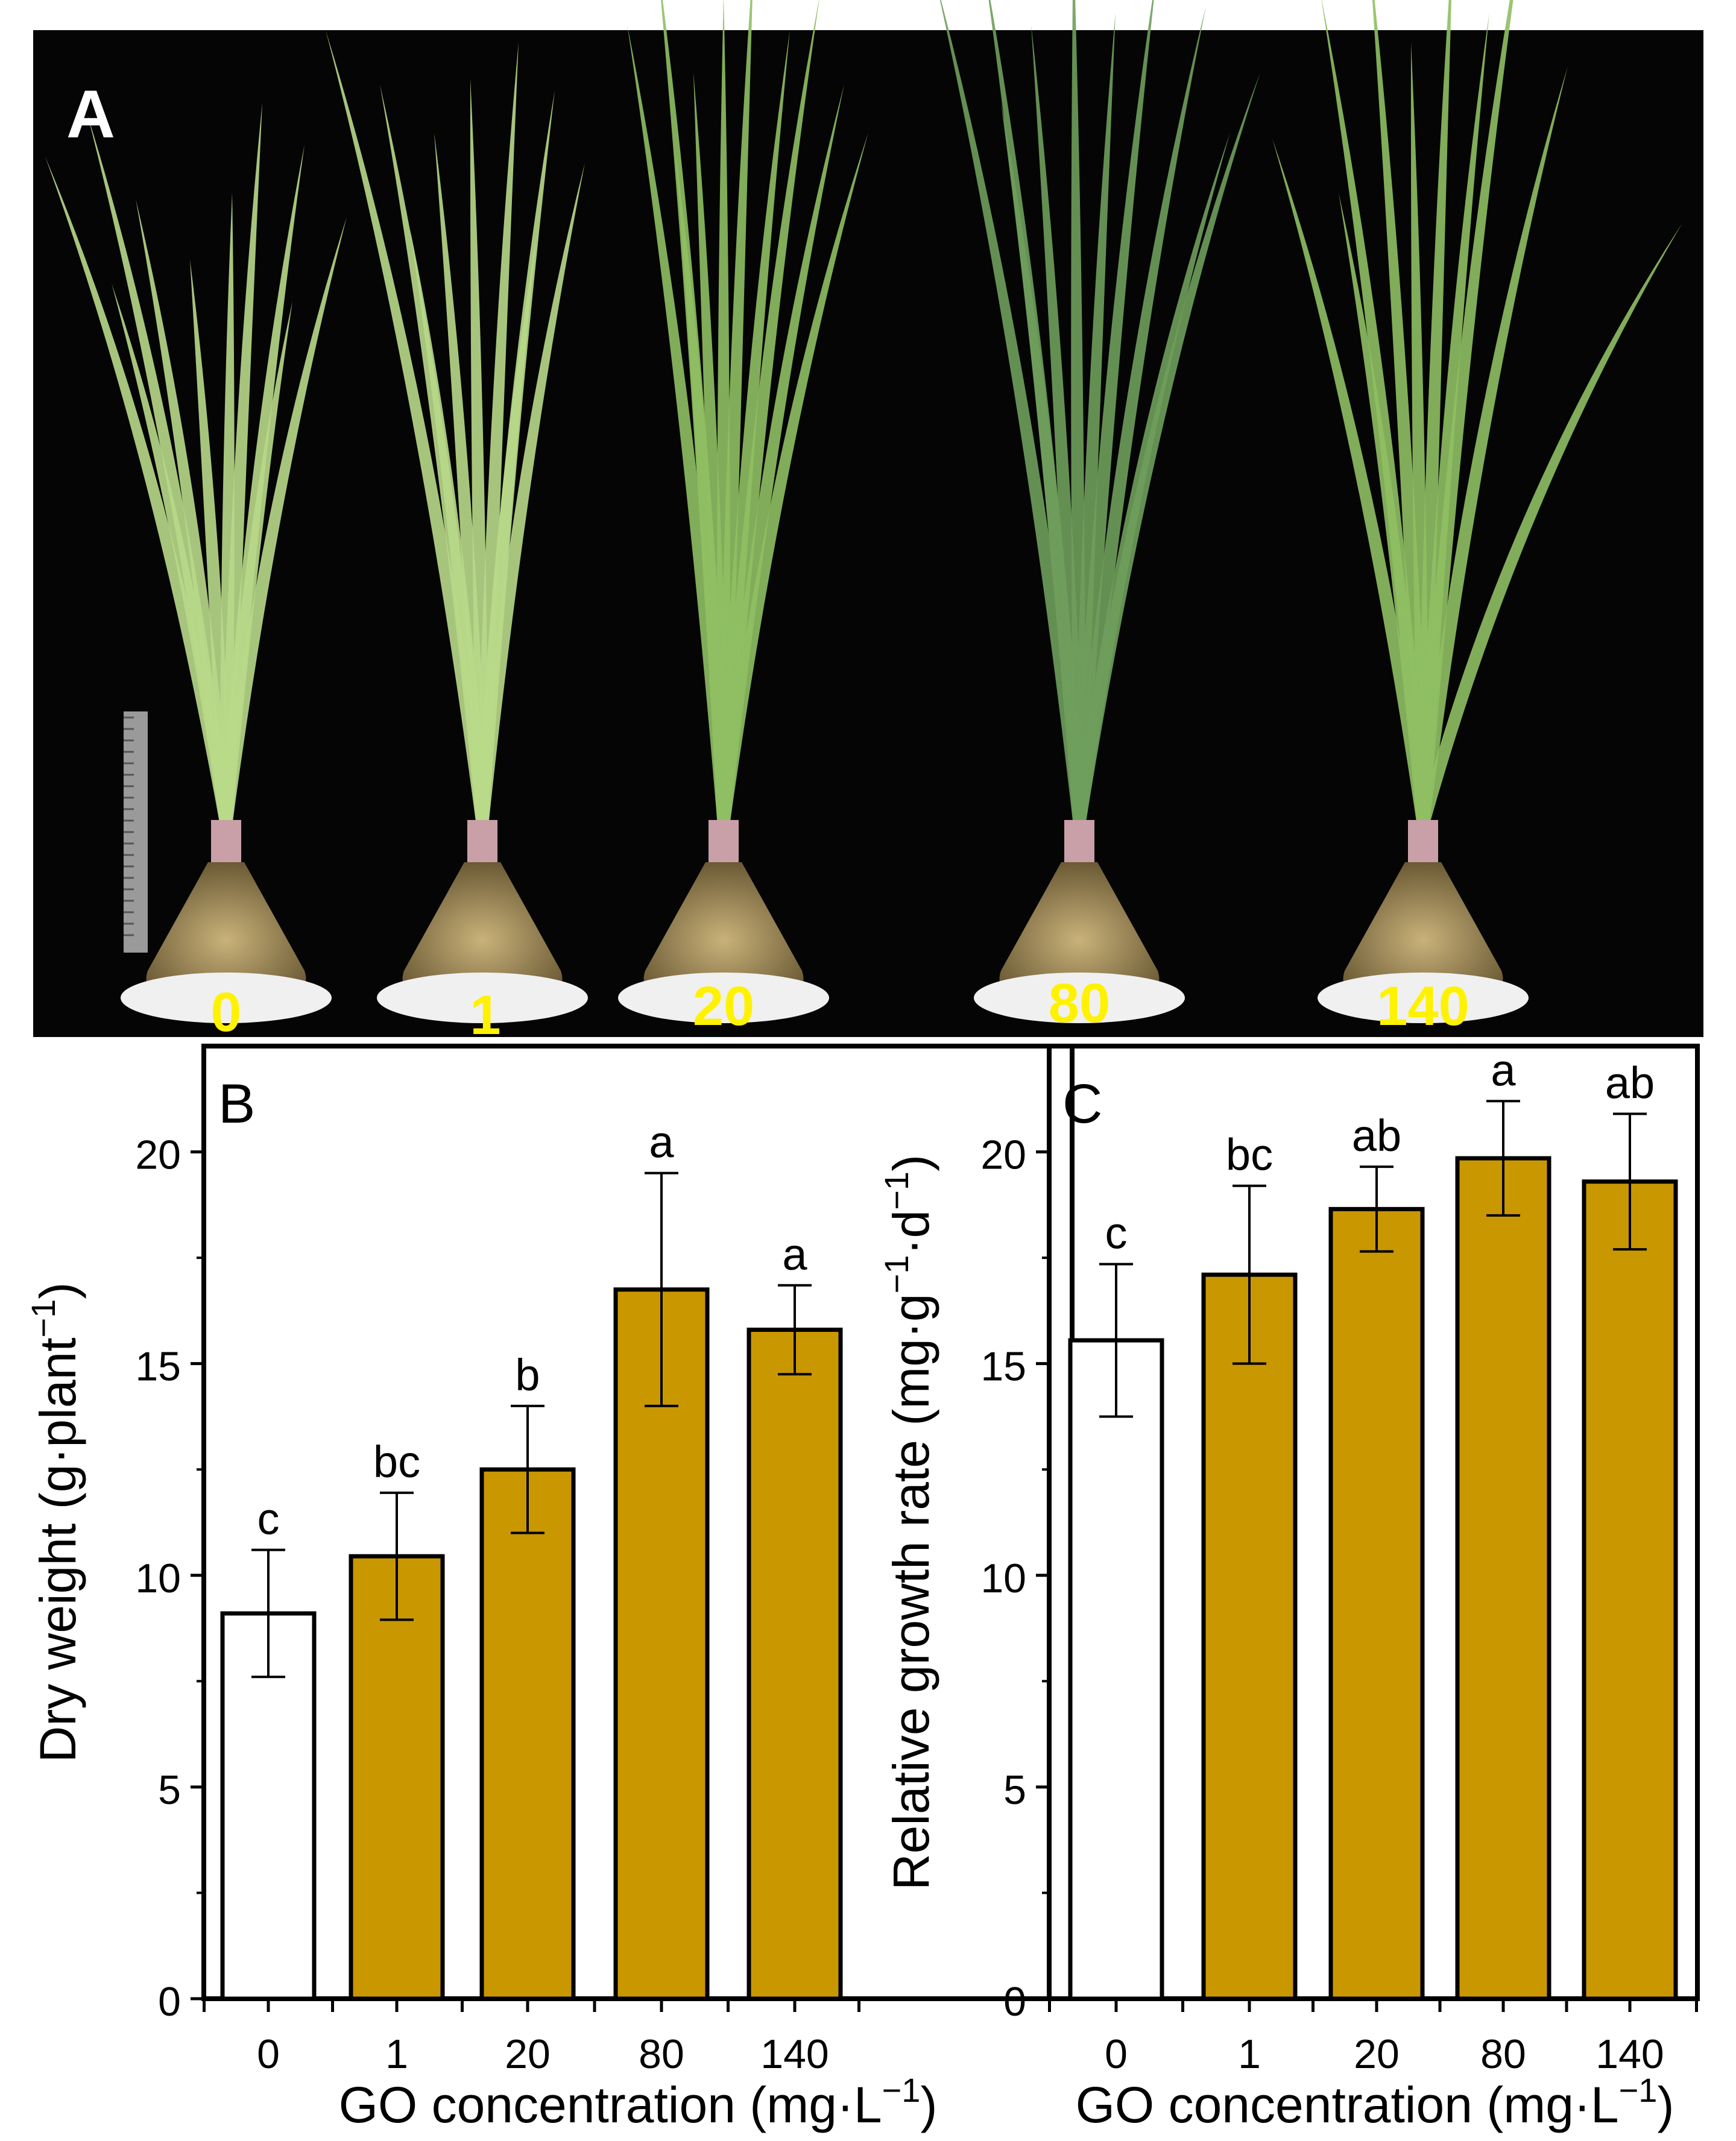 This screenshot has width=1736, height=2141. Describe the element at coordinates (908, 1522) in the screenshot. I see `chart-c-y-axis-label: Relative growth rate (mg·g−1·d−1)` at that location.